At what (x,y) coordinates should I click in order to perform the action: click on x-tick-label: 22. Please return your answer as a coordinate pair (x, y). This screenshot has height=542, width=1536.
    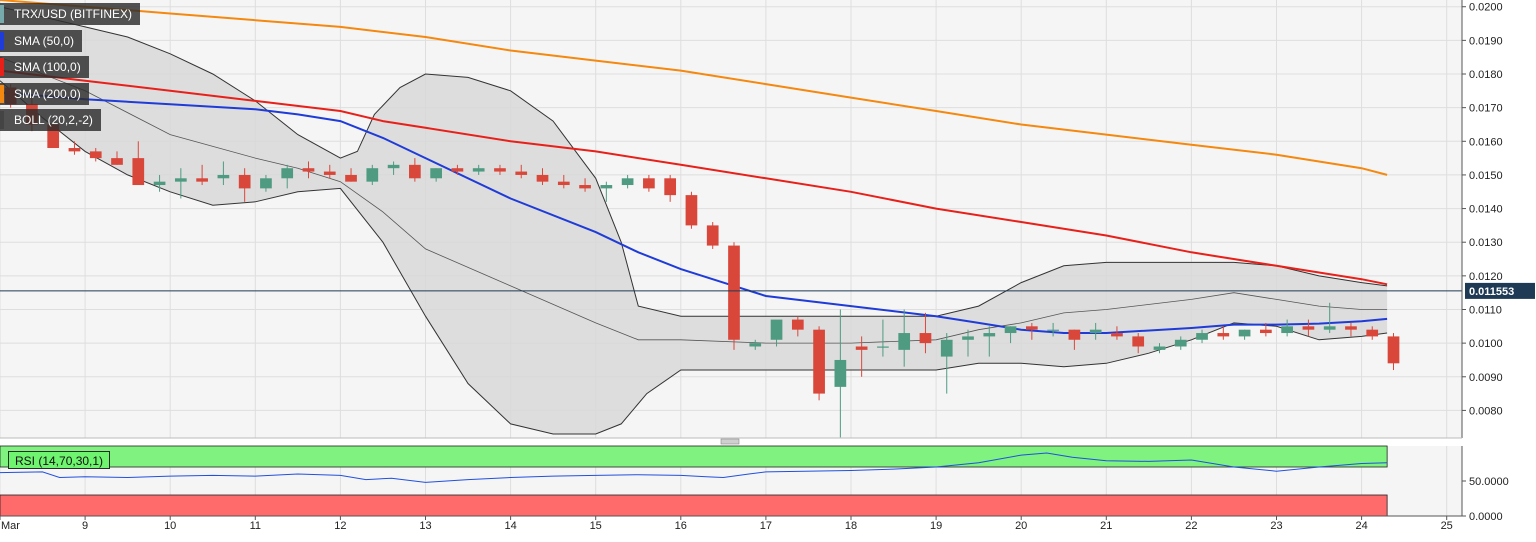
    Looking at the image, I should click on (1191, 526).